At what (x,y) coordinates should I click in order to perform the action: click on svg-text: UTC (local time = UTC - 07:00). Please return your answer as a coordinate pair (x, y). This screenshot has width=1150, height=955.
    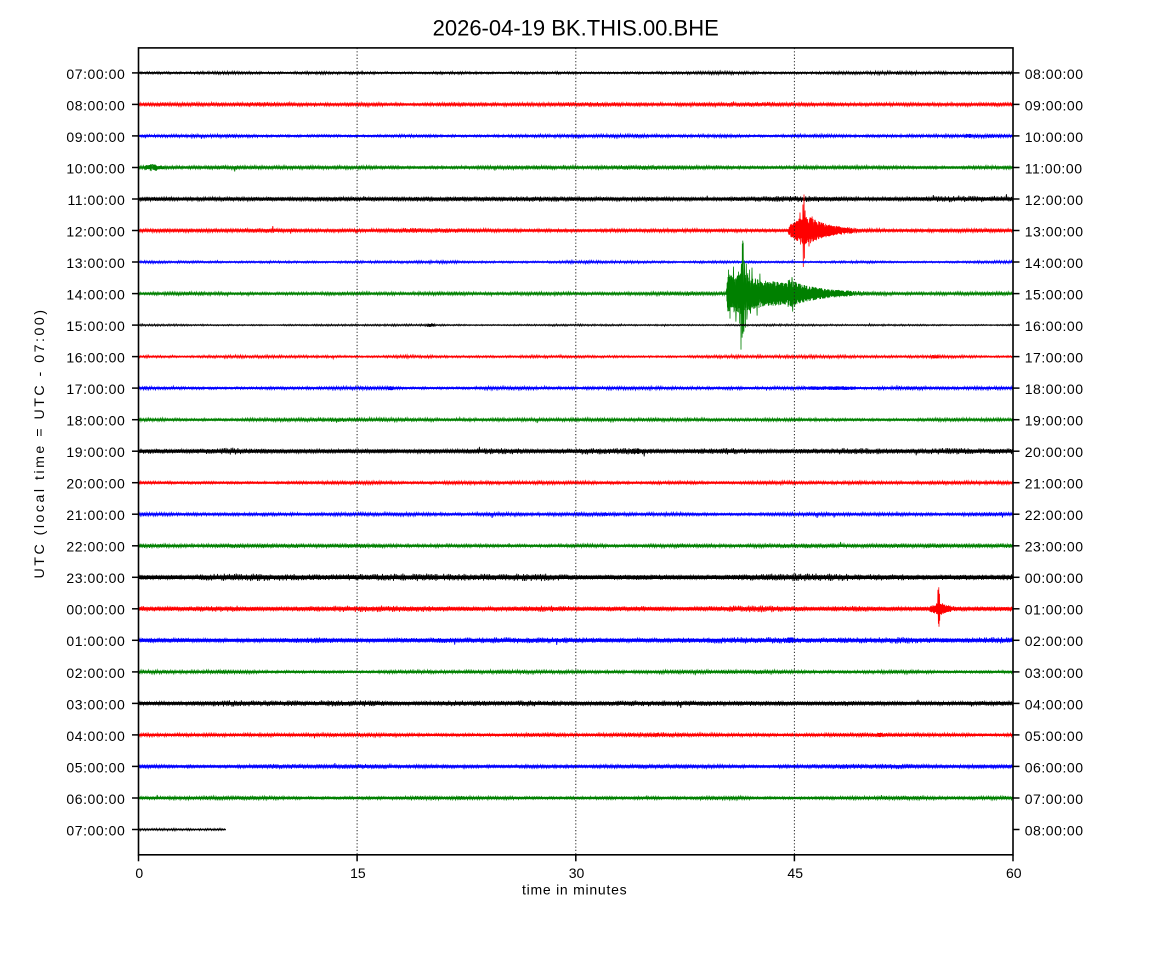
    Looking at the image, I should click on (40, 443).